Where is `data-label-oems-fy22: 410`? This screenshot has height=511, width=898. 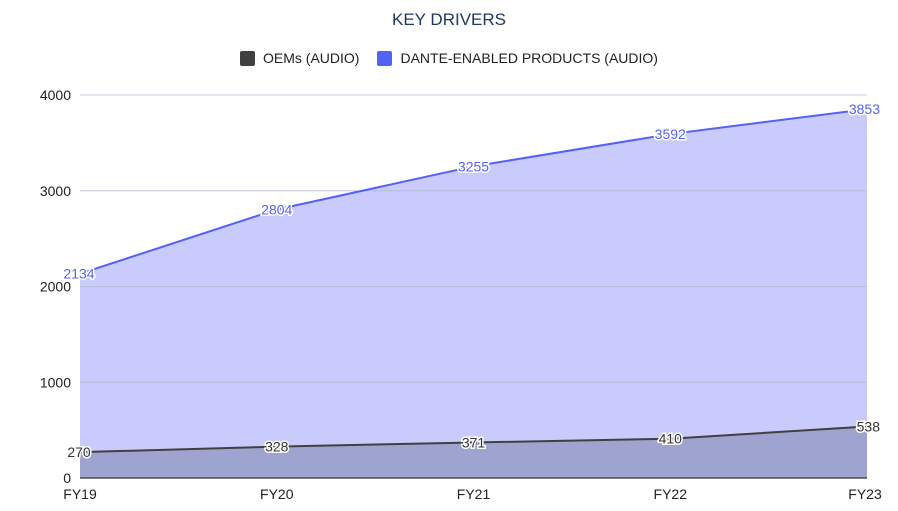 data-label-oems-fy22: 410 is located at coordinates (671, 439).